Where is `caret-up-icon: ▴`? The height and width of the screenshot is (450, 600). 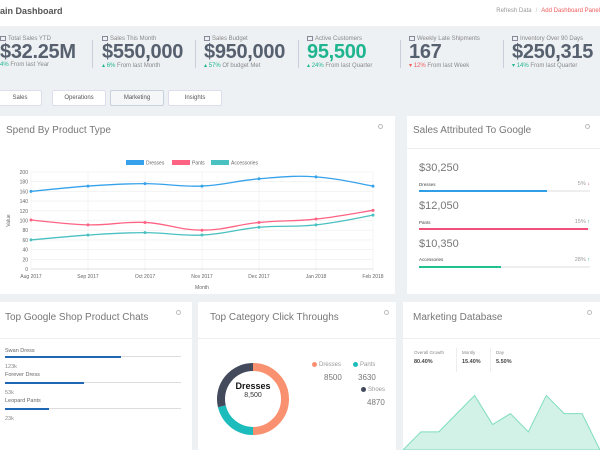
caret-up-icon: ▴ is located at coordinates (104, 66).